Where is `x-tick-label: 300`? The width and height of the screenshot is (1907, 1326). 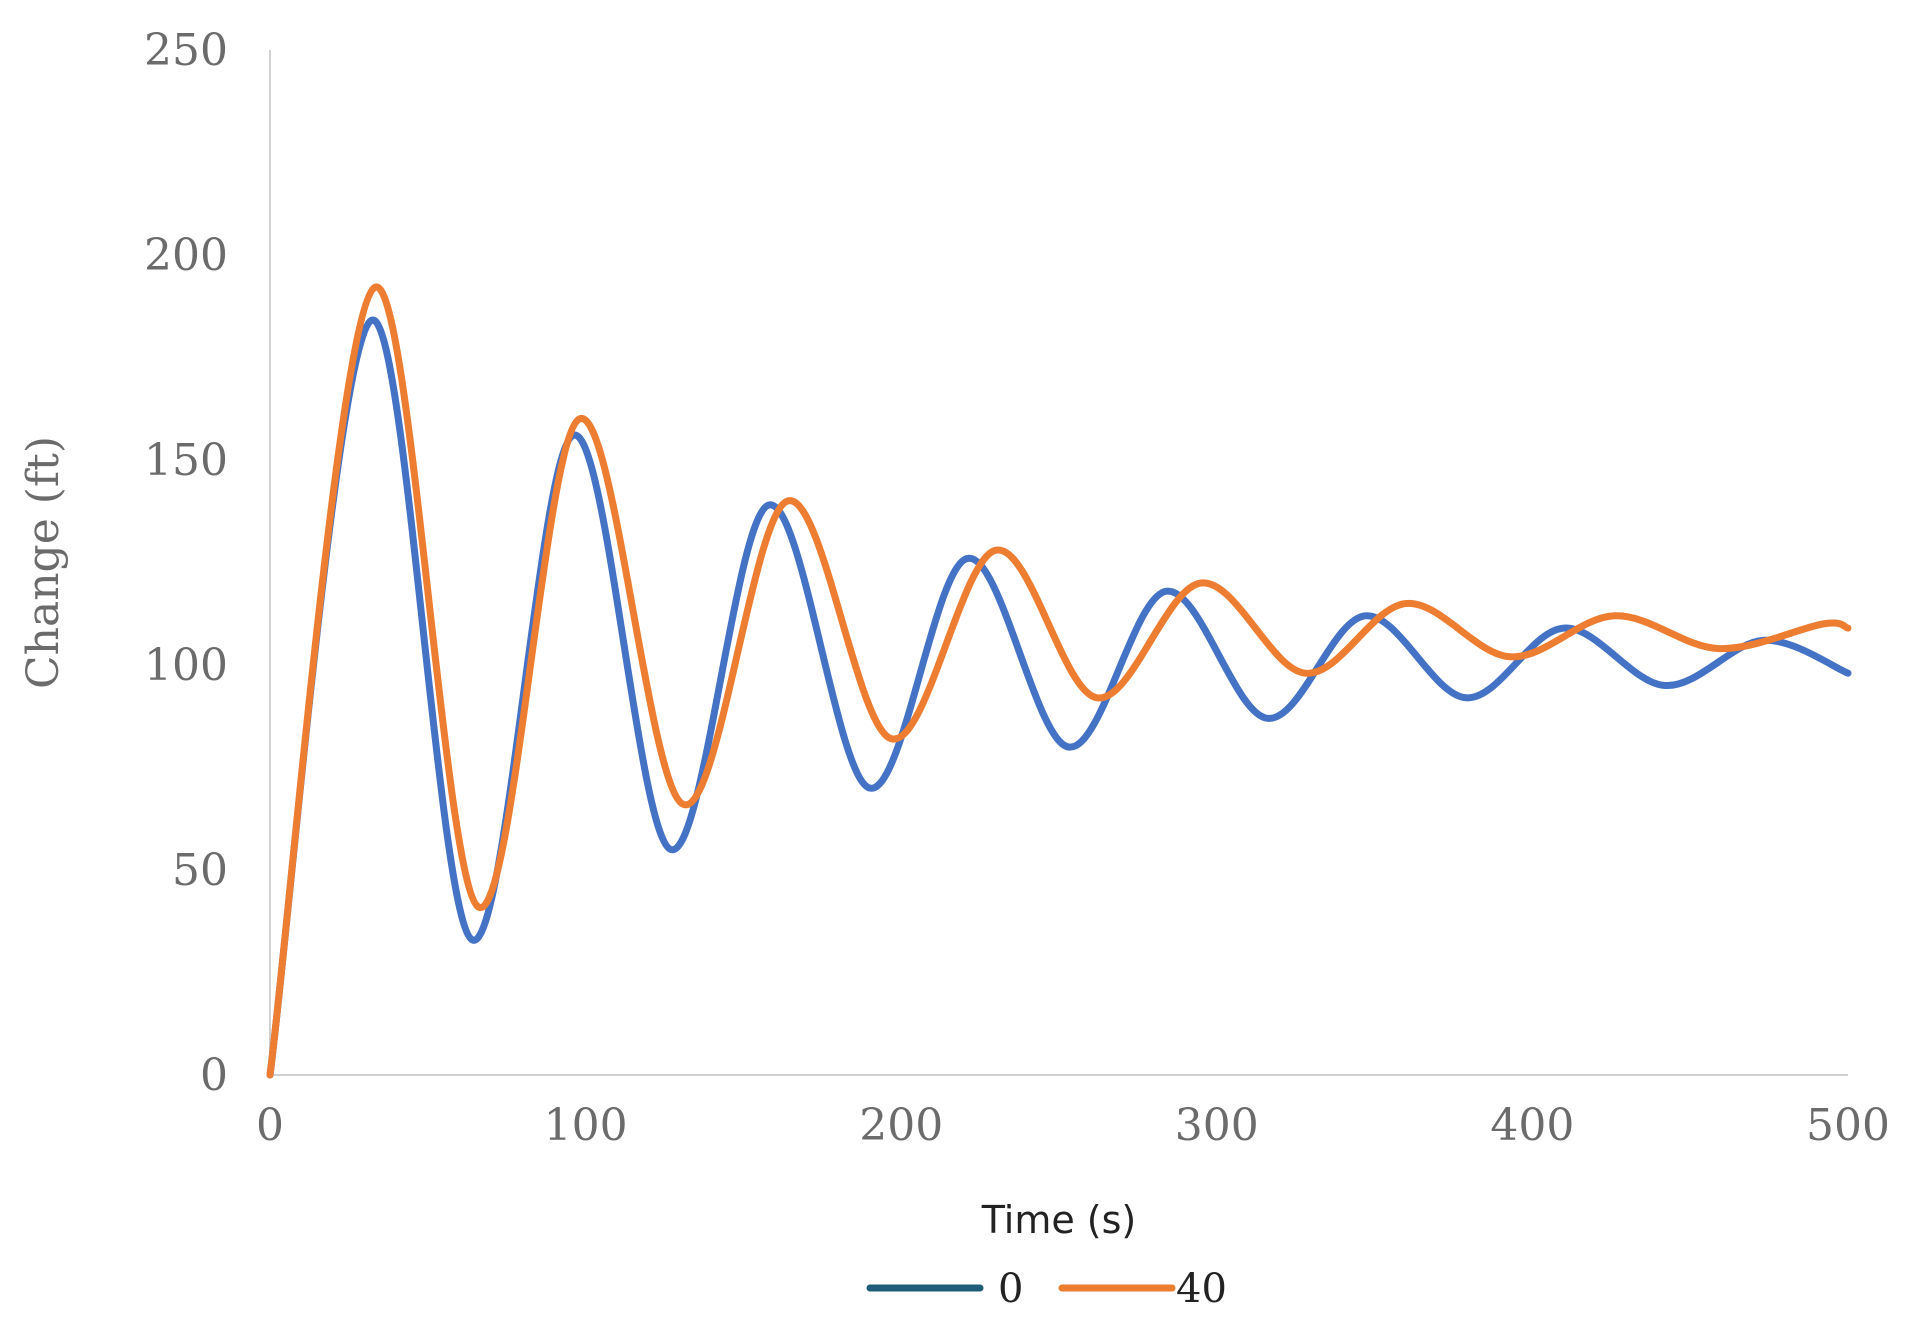
x-tick-label: 300 is located at coordinates (1217, 1125).